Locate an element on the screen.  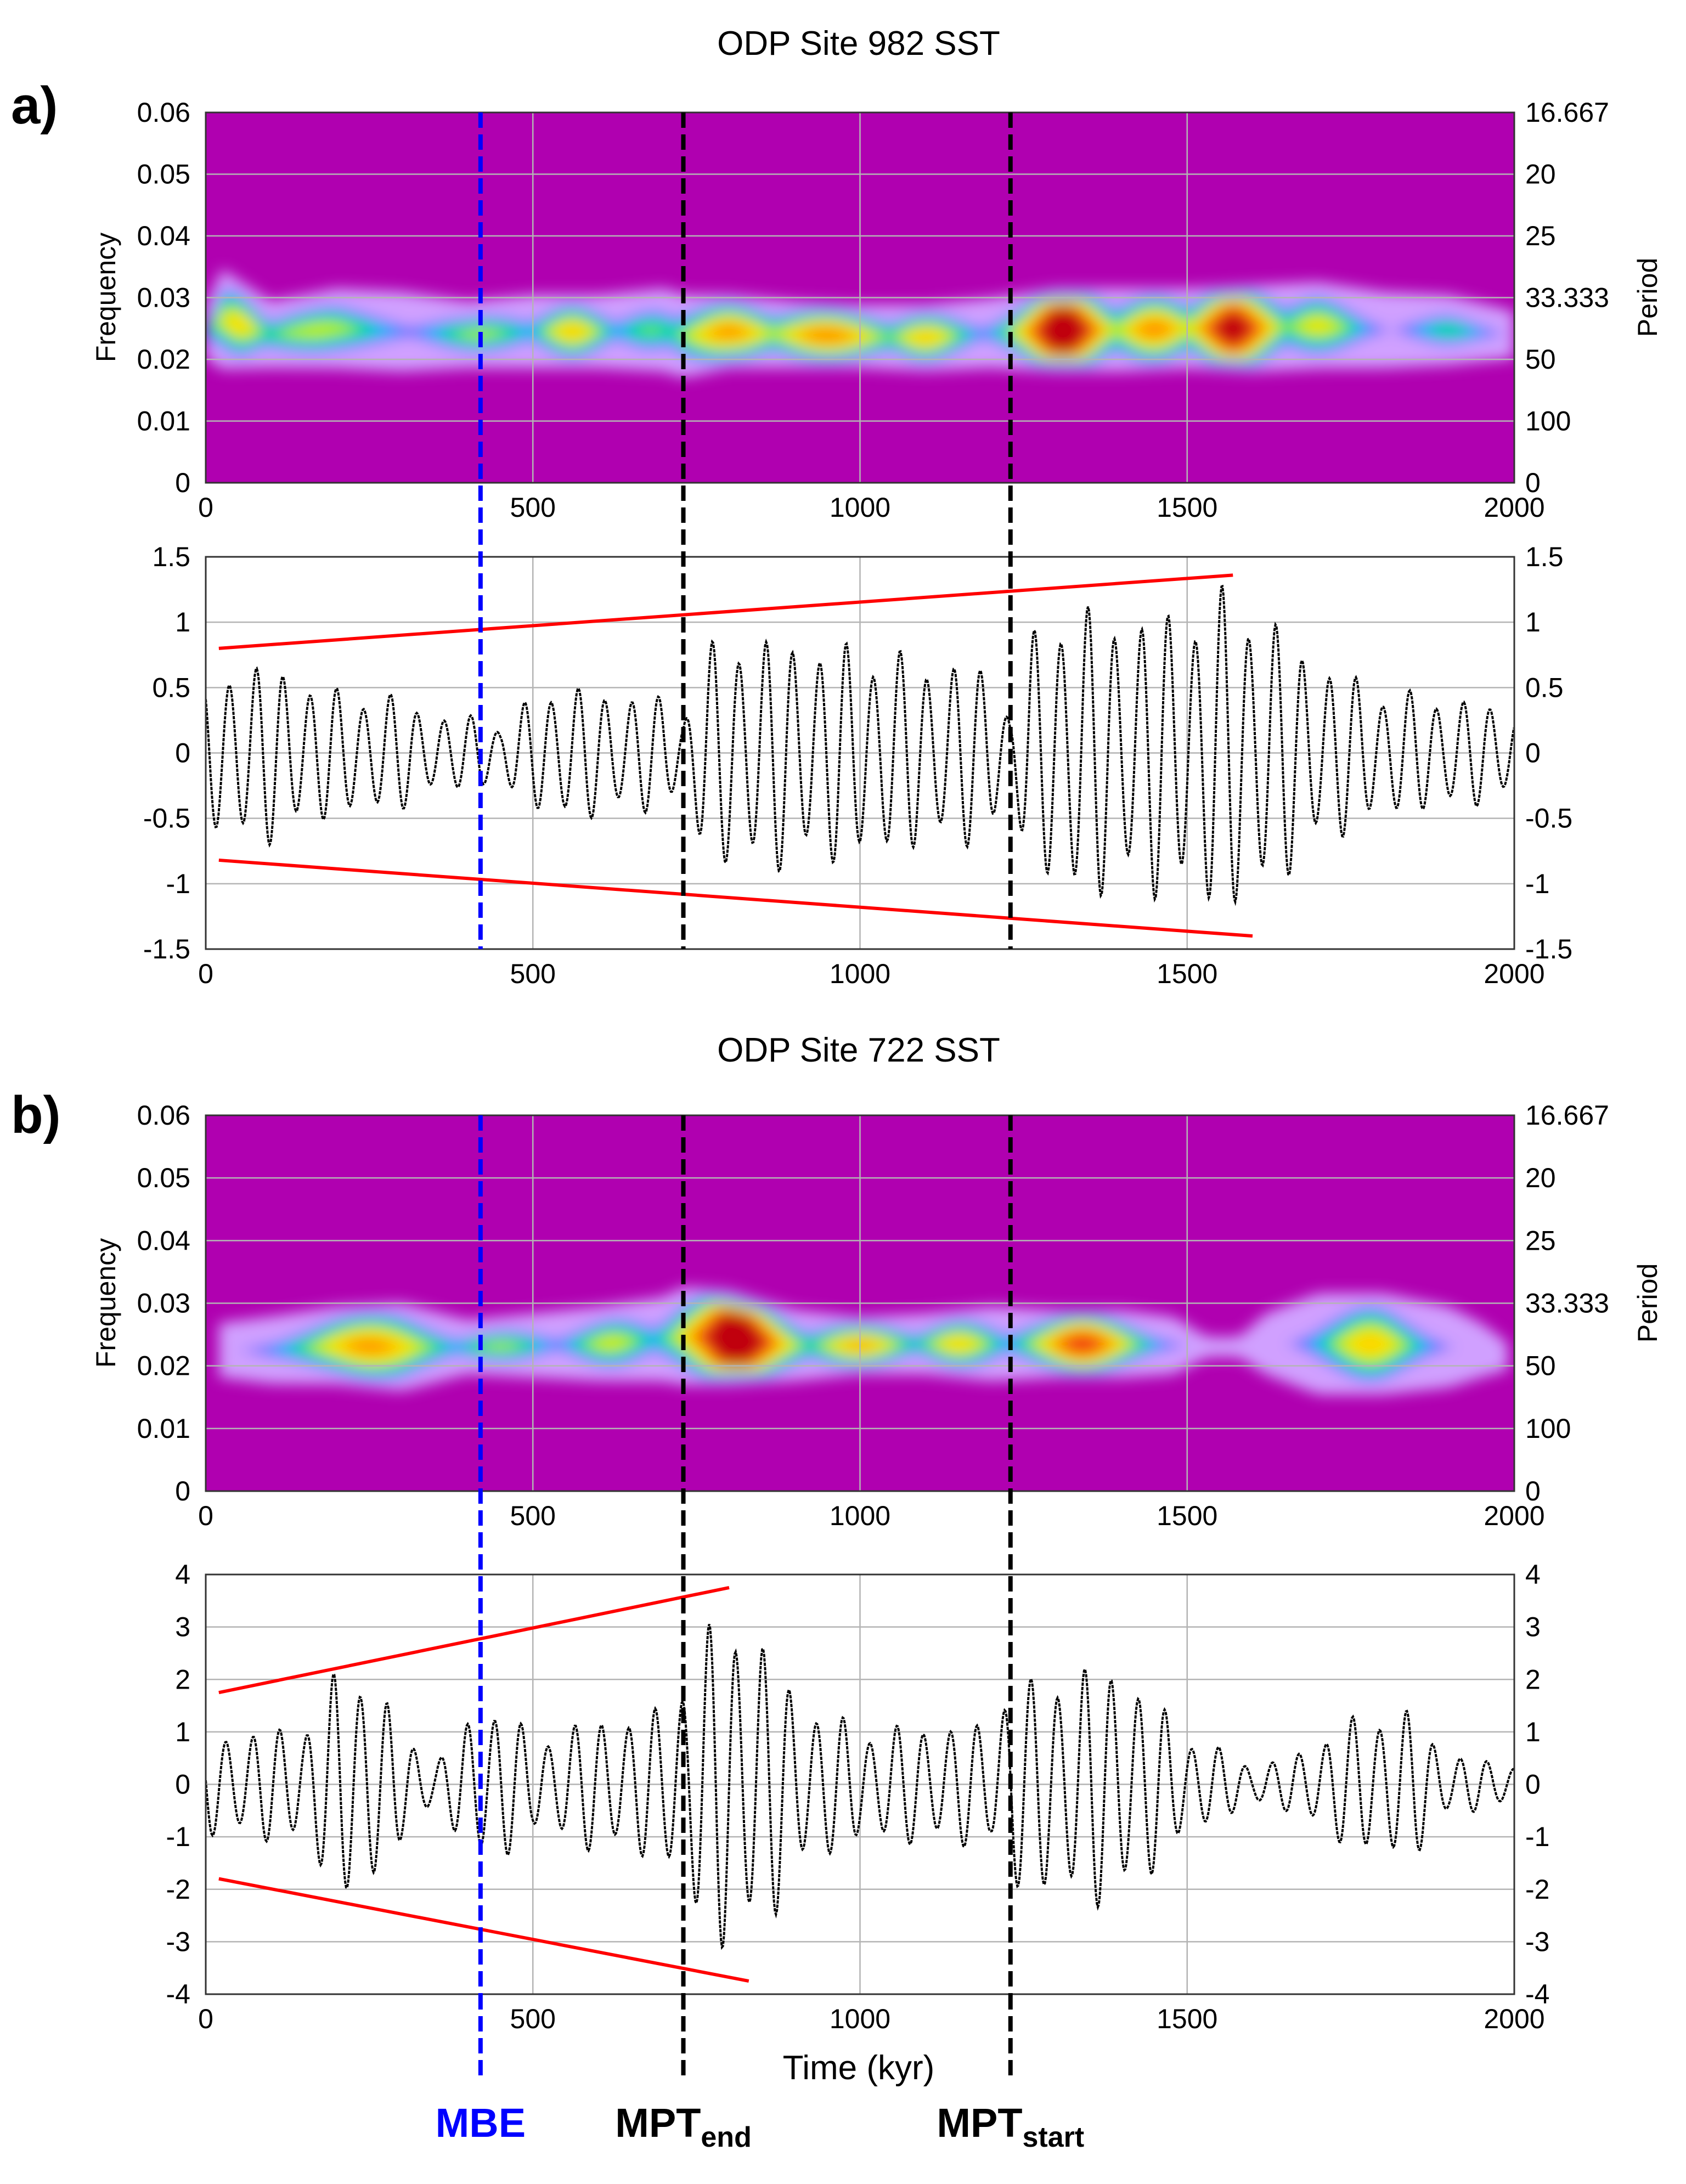
y-tick-label-right: 4 is located at coordinates (1533, 1574).